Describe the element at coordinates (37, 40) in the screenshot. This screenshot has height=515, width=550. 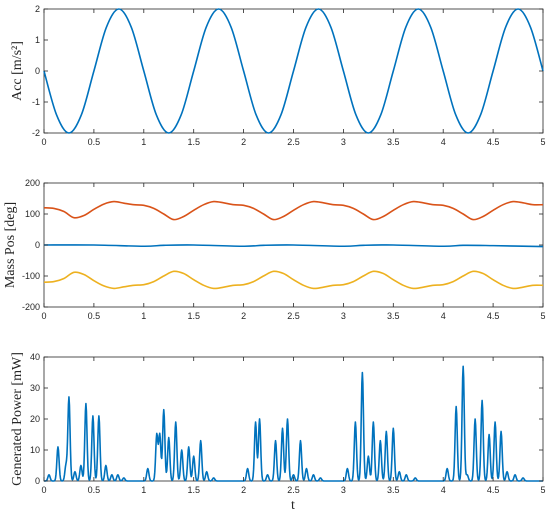
I see `y-tick-label: 1` at that location.